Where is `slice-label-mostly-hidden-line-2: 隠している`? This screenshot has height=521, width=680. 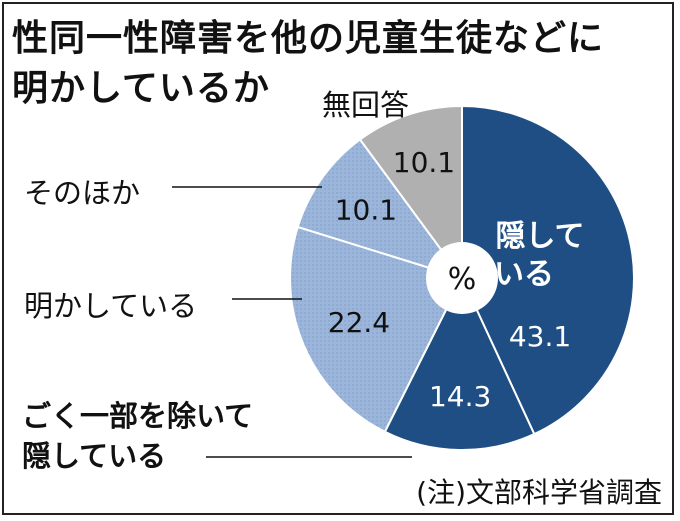
slice-label-mostly-hidden-line-2: 隠している is located at coordinates (94, 456).